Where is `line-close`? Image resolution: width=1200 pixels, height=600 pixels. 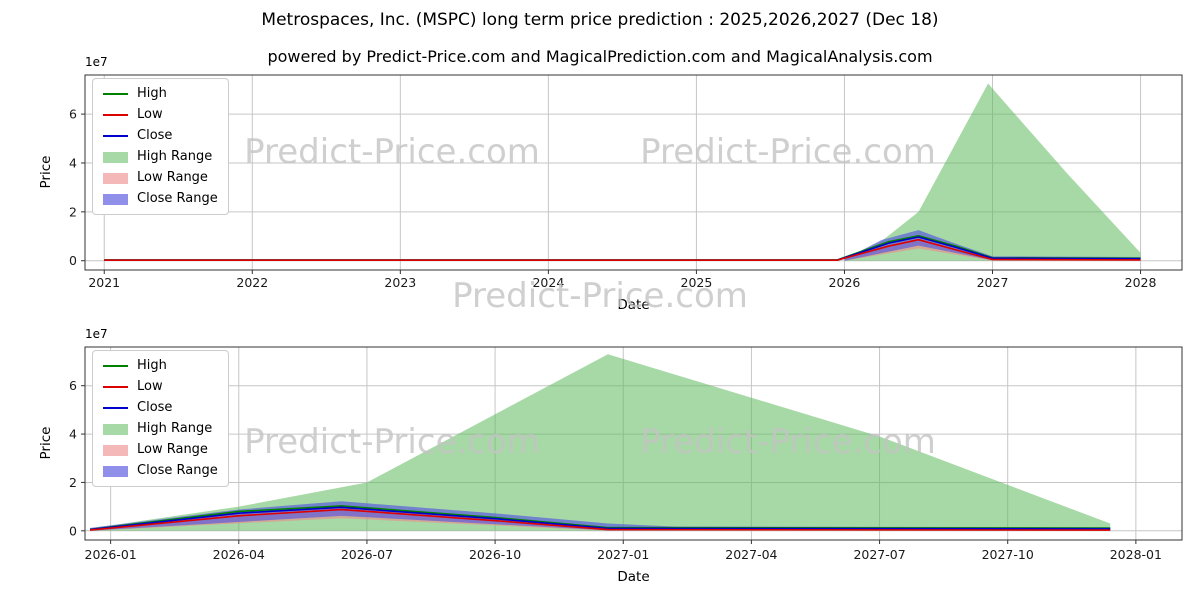 line-close is located at coordinates (600, 518).